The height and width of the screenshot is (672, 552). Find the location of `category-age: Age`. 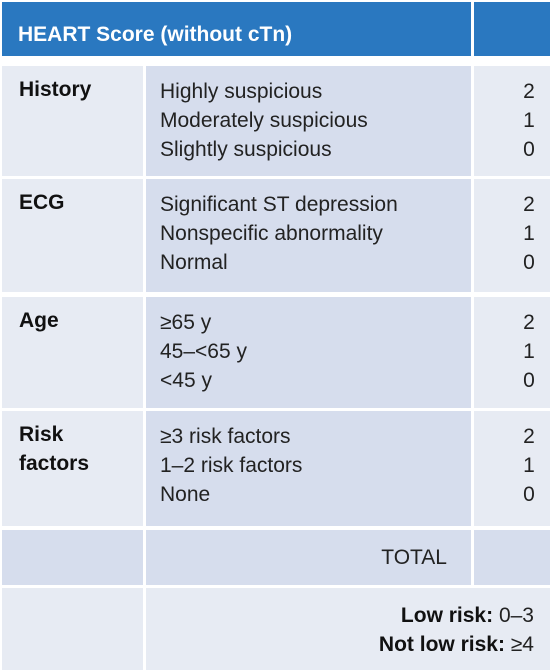

category-age: Age is located at coordinates (72, 352).